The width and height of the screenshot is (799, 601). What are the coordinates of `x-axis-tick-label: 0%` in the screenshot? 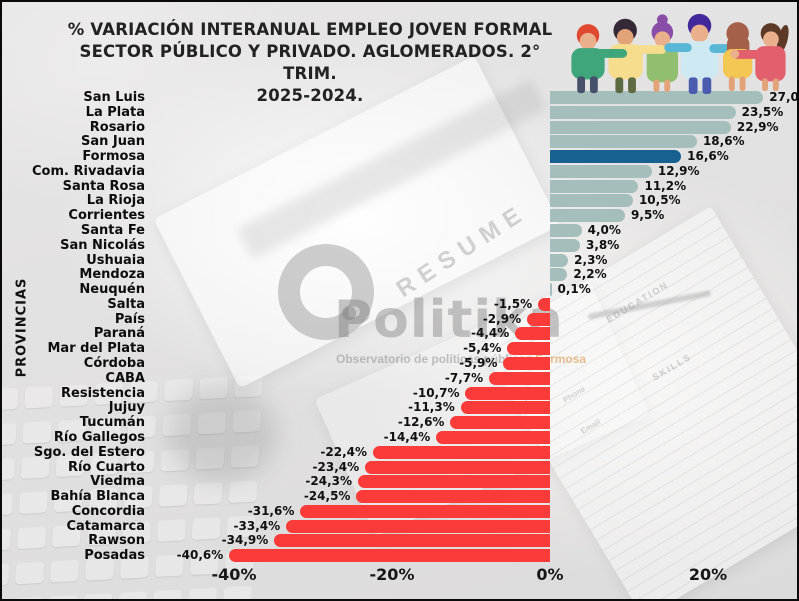 It's located at (550, 574).